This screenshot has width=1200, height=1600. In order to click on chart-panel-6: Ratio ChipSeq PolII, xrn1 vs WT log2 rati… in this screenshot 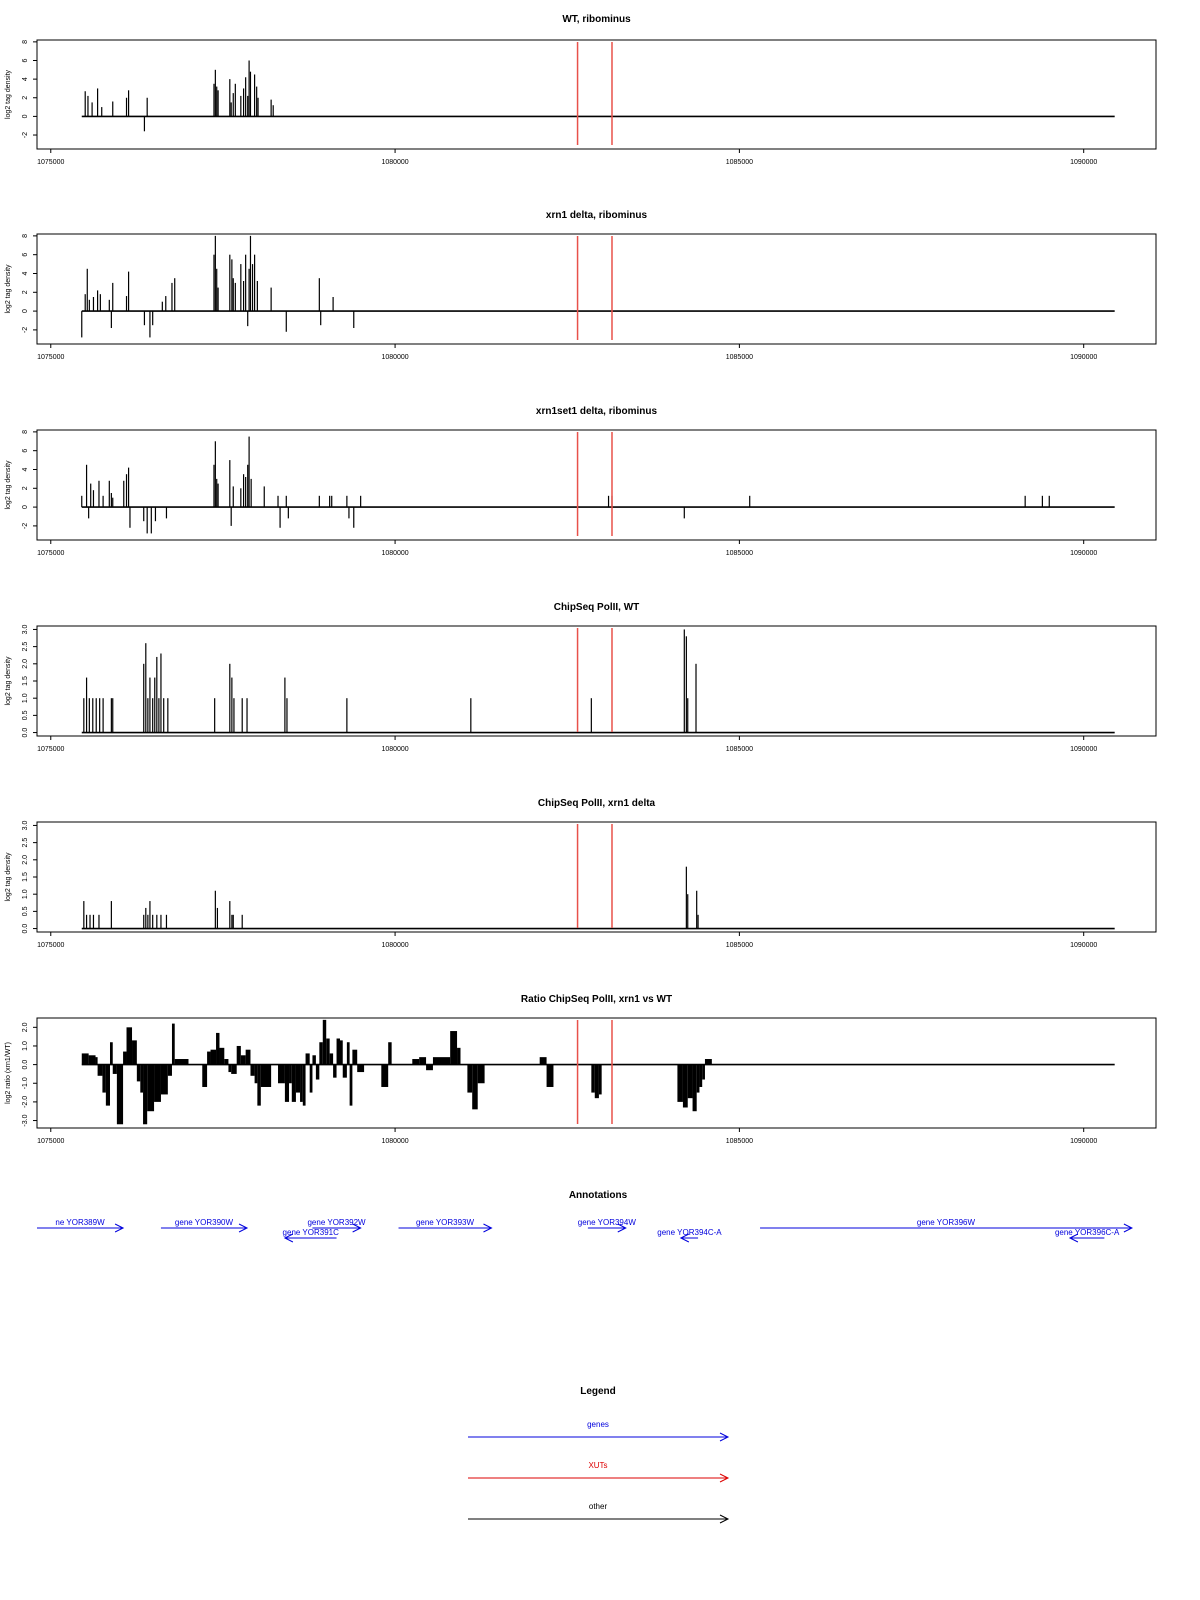, I will do `click(581, 1069)`.